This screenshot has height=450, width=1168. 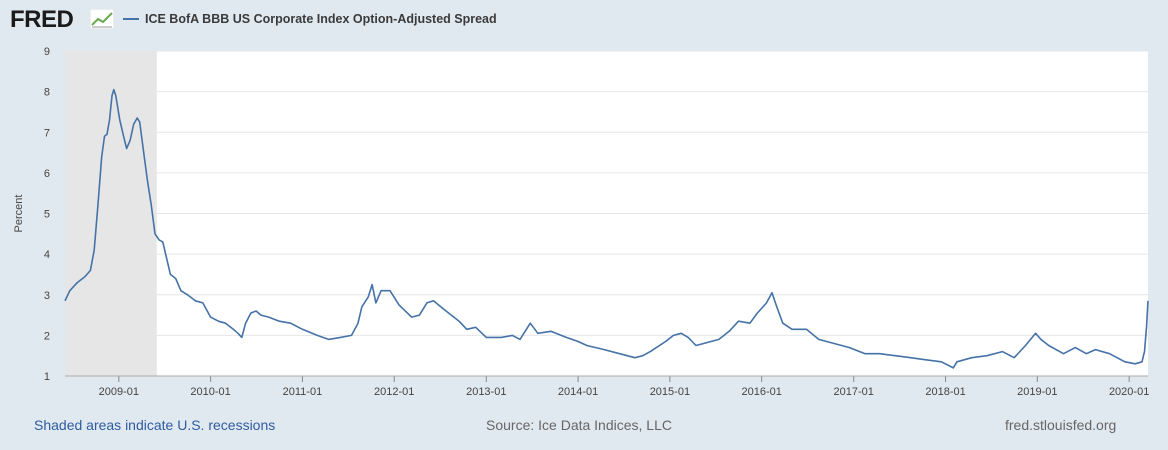 What do you see at coordinates (1037, 392) in the screenshot?
I see `x-tick-label: 2019-01` at bounding box center [1037, 392].